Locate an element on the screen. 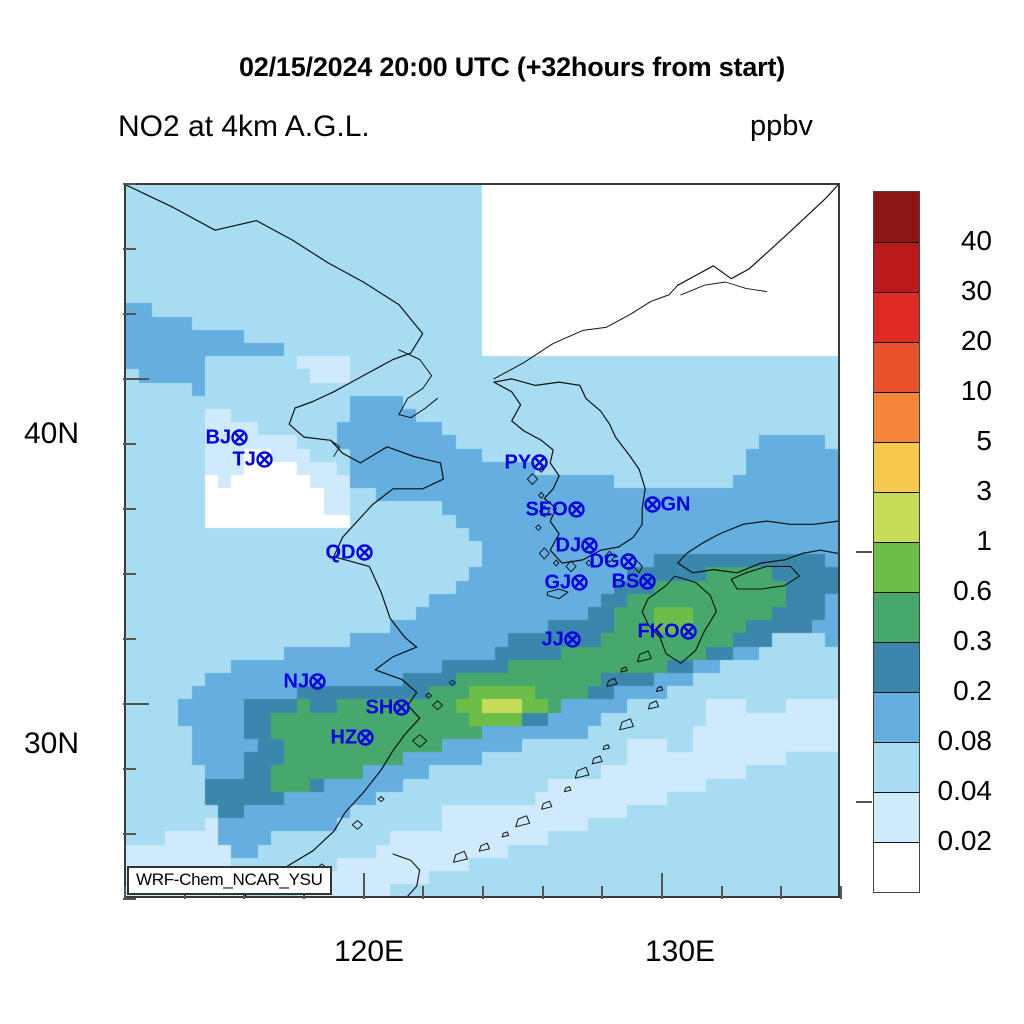 The width and height of the screenshot is (1024, 1024). station-label: GN is located at coordinates (675, 504).